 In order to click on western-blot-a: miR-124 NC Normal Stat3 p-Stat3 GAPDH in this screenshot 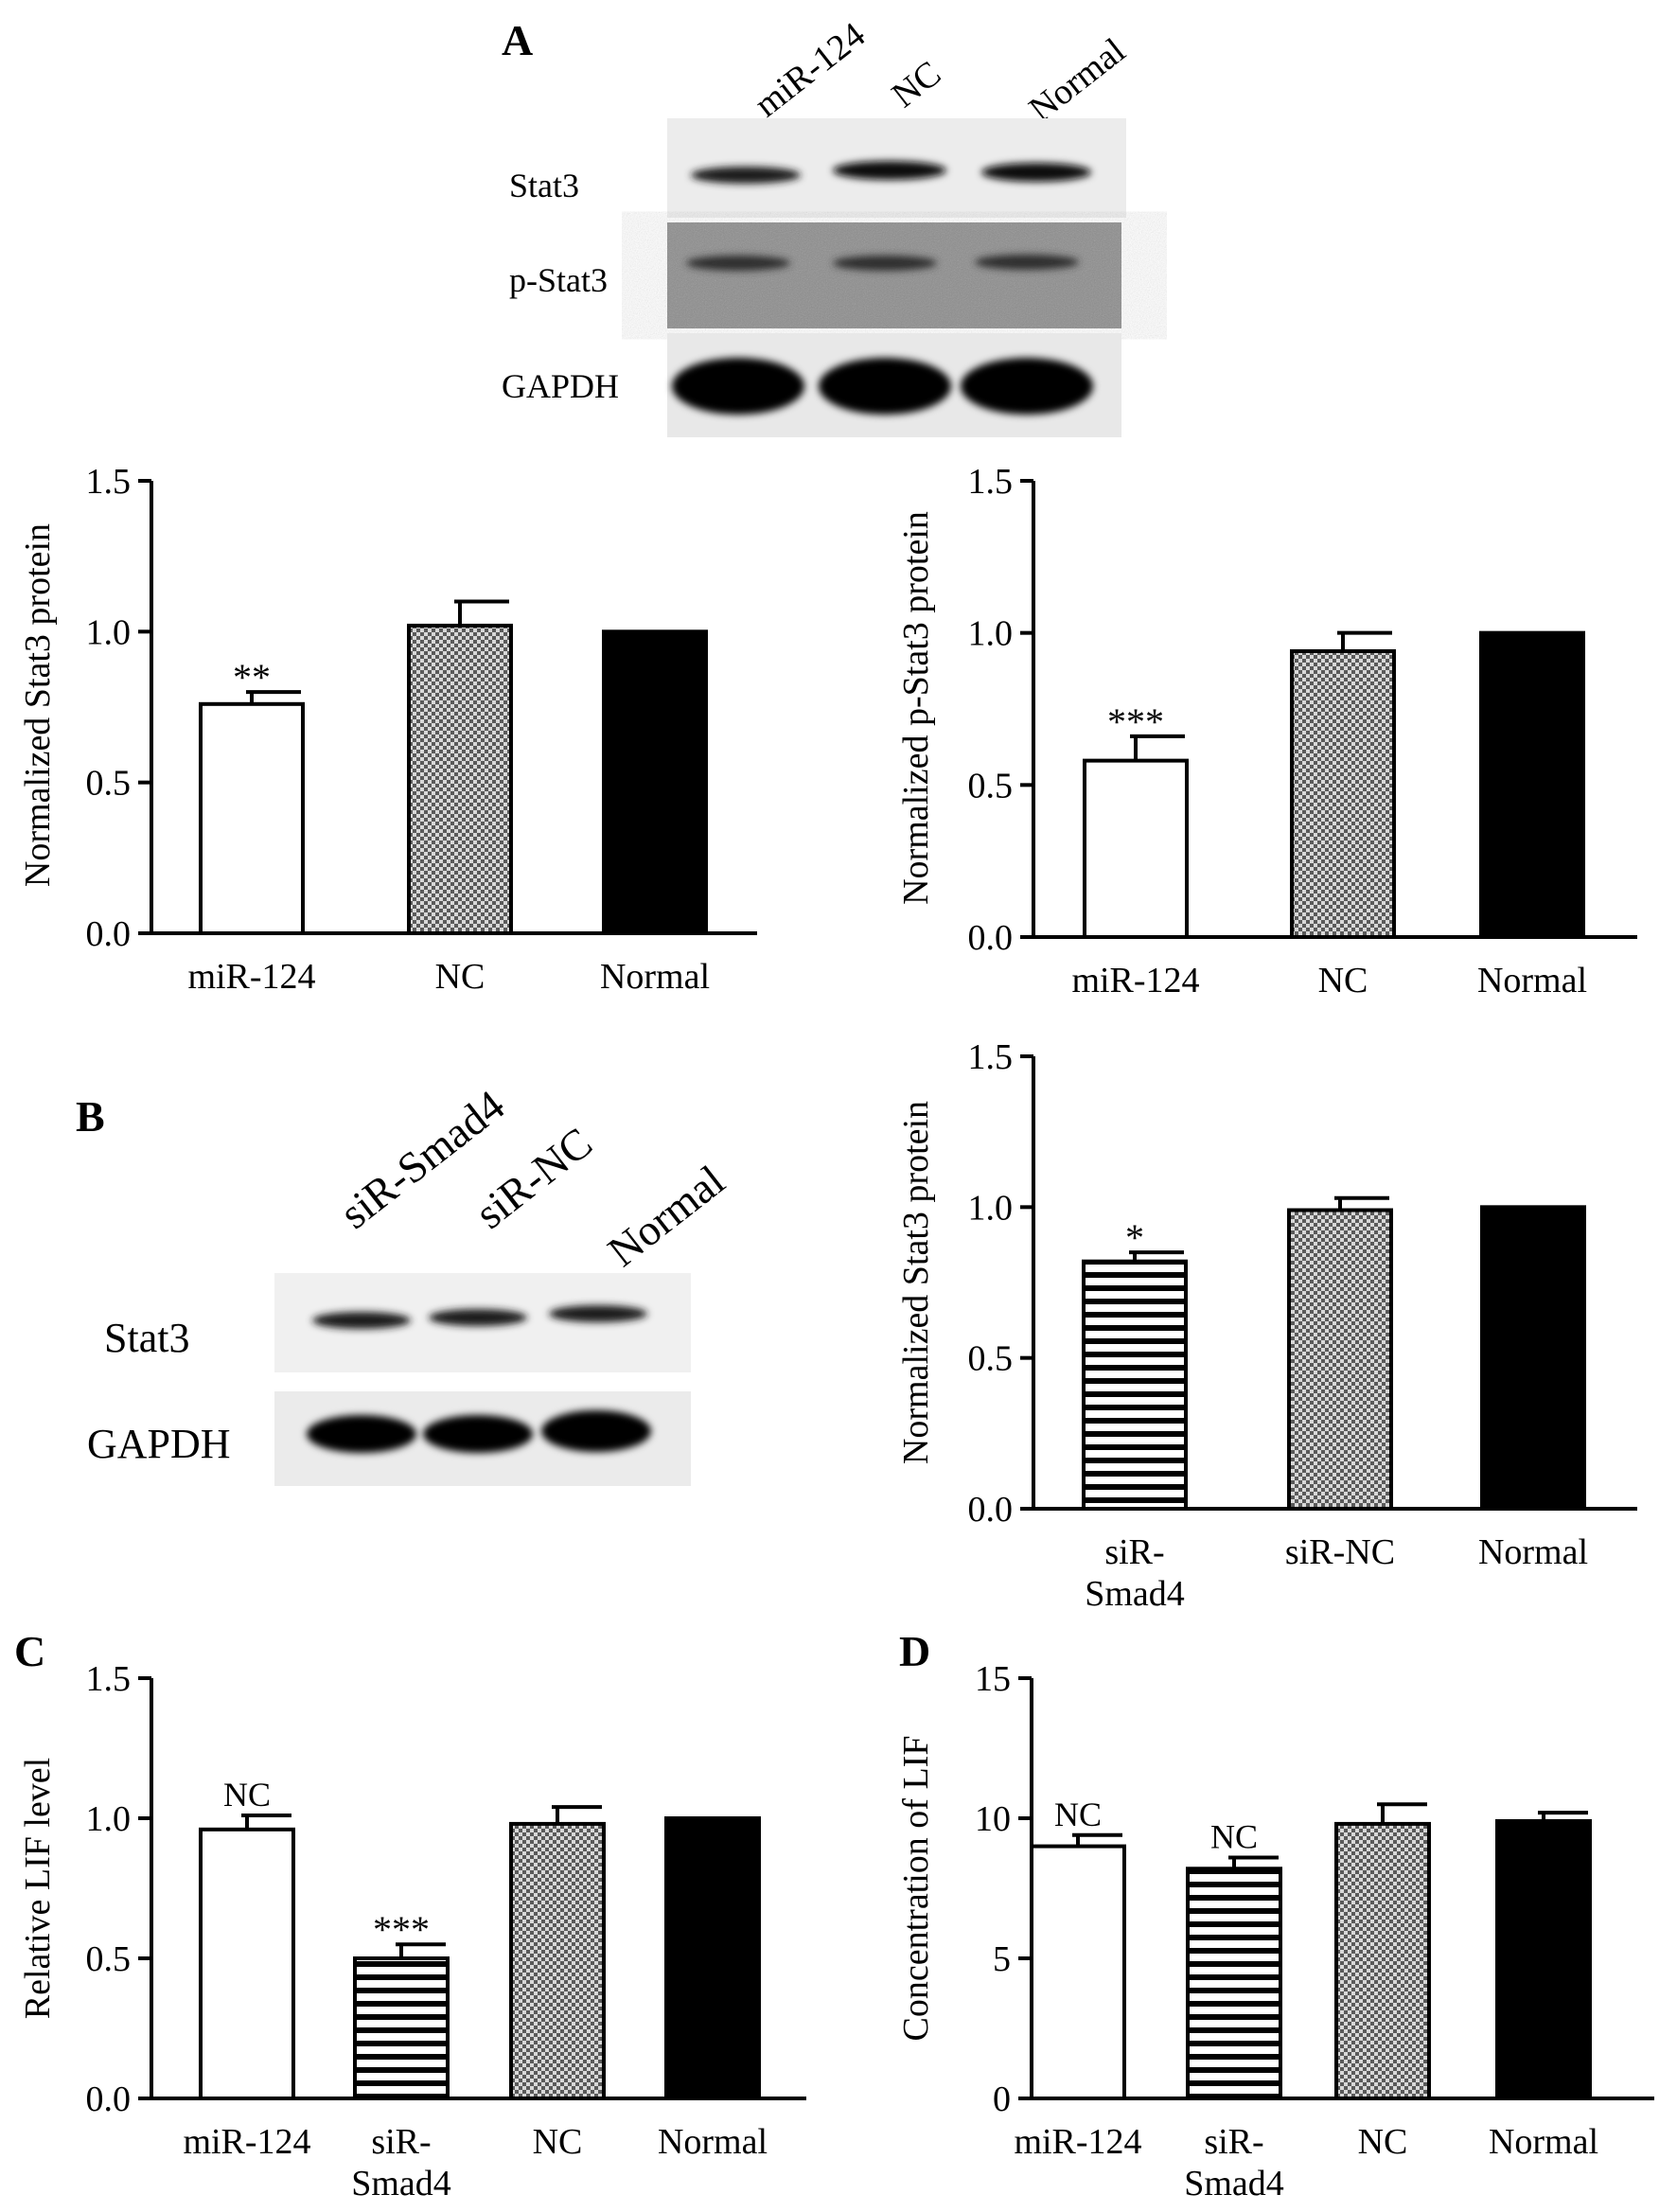, I will do `click(817, 226)`.